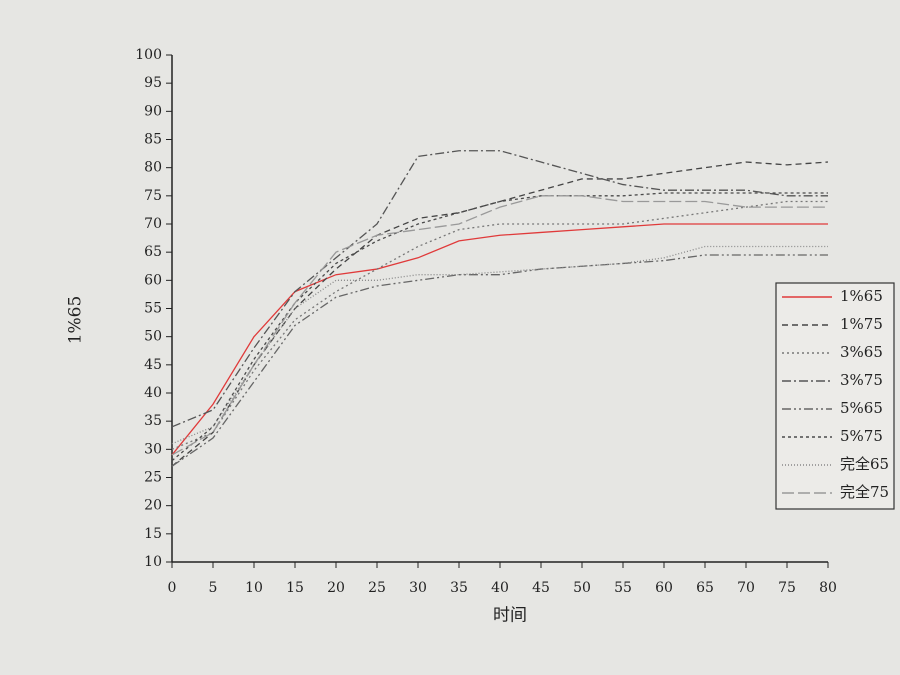 The image size is (900, 675). What do you see at coordinates (336, 588) in the screenshot?
I see `x-tick-label: 20` at bounding box center [336, 588].